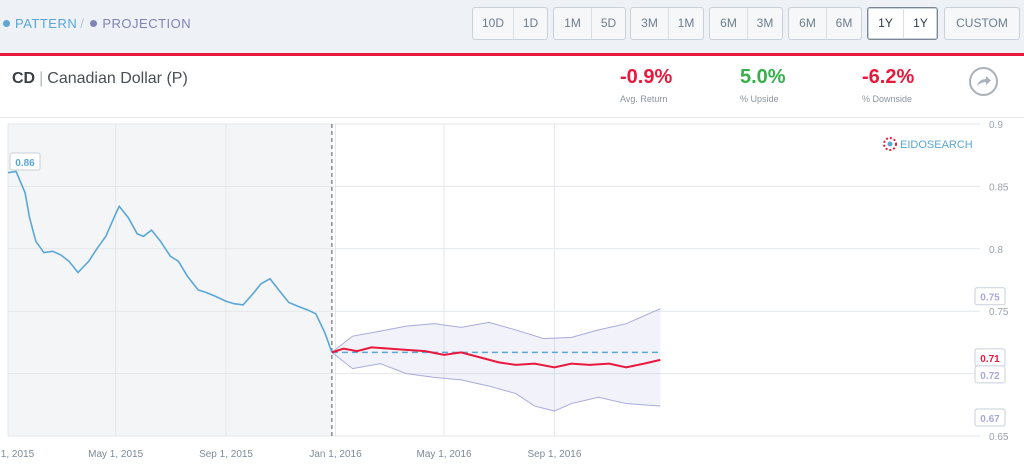 The width and height of the screenshot is (1024, 472). What do you see at coordinates (510, 23) in the screenshot?
I see `range-button-10d: 10D 1D` at bounding box center [510, 23].